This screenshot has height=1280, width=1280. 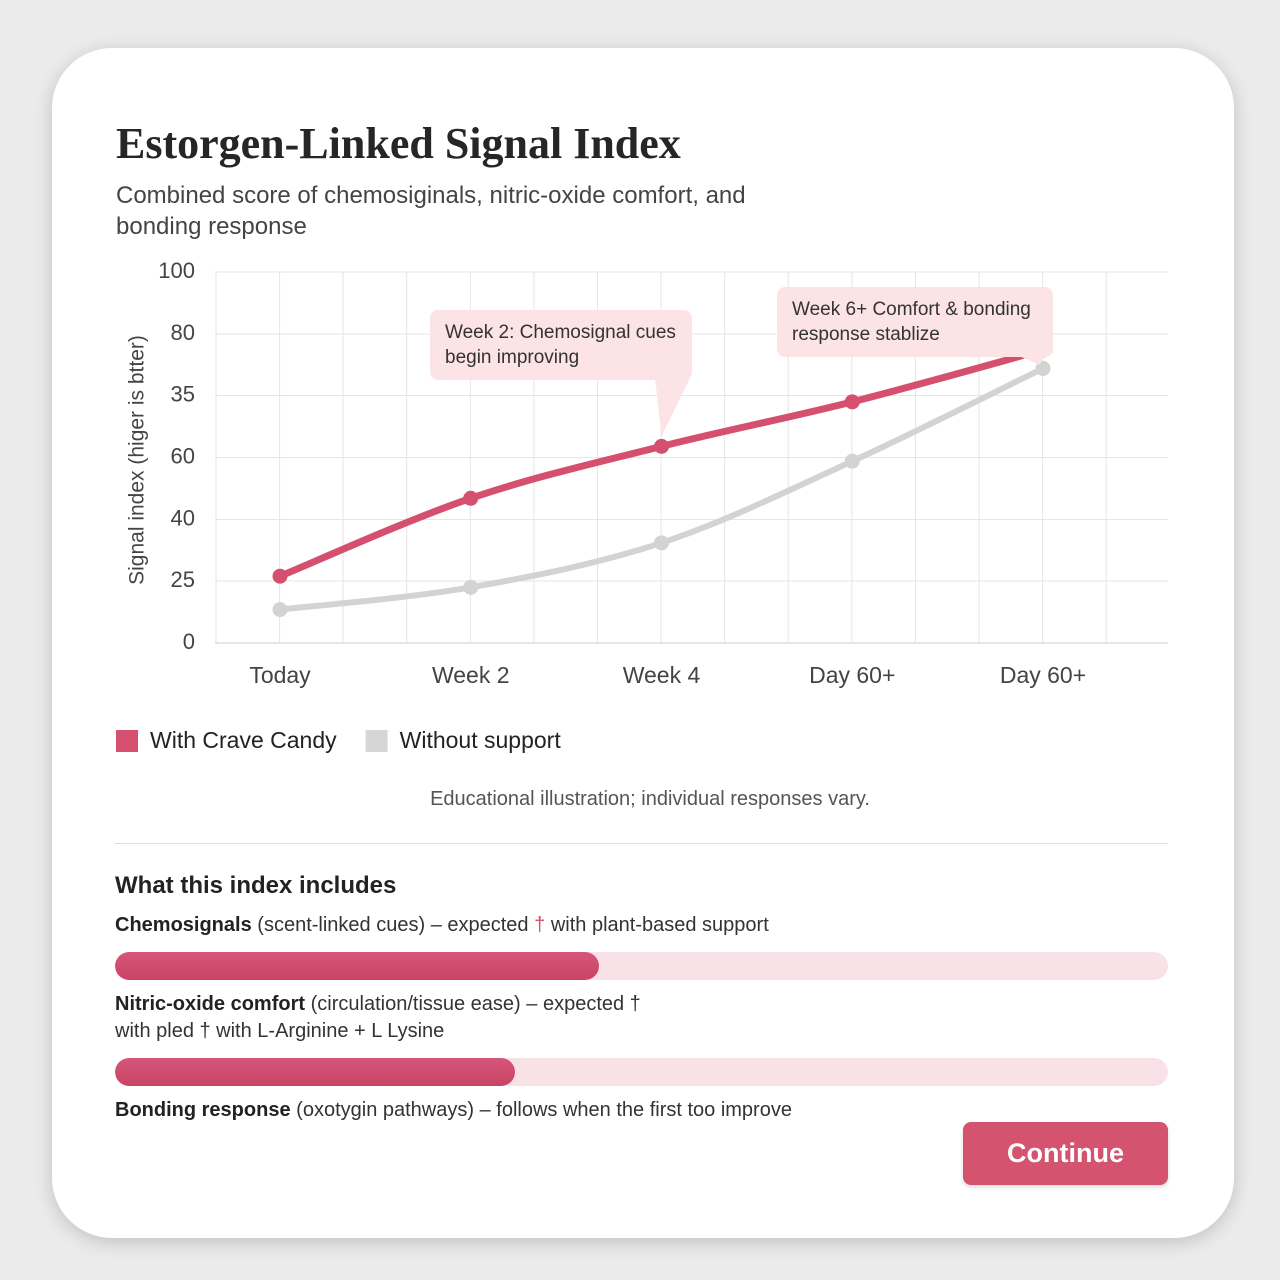 I want to click on item-label: Chemosignals, so click(x=183, y=925).